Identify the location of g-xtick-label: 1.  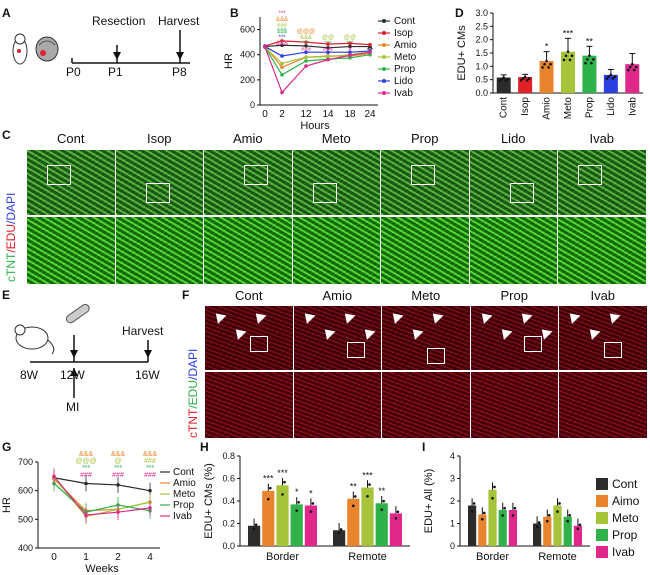
(86, 557).